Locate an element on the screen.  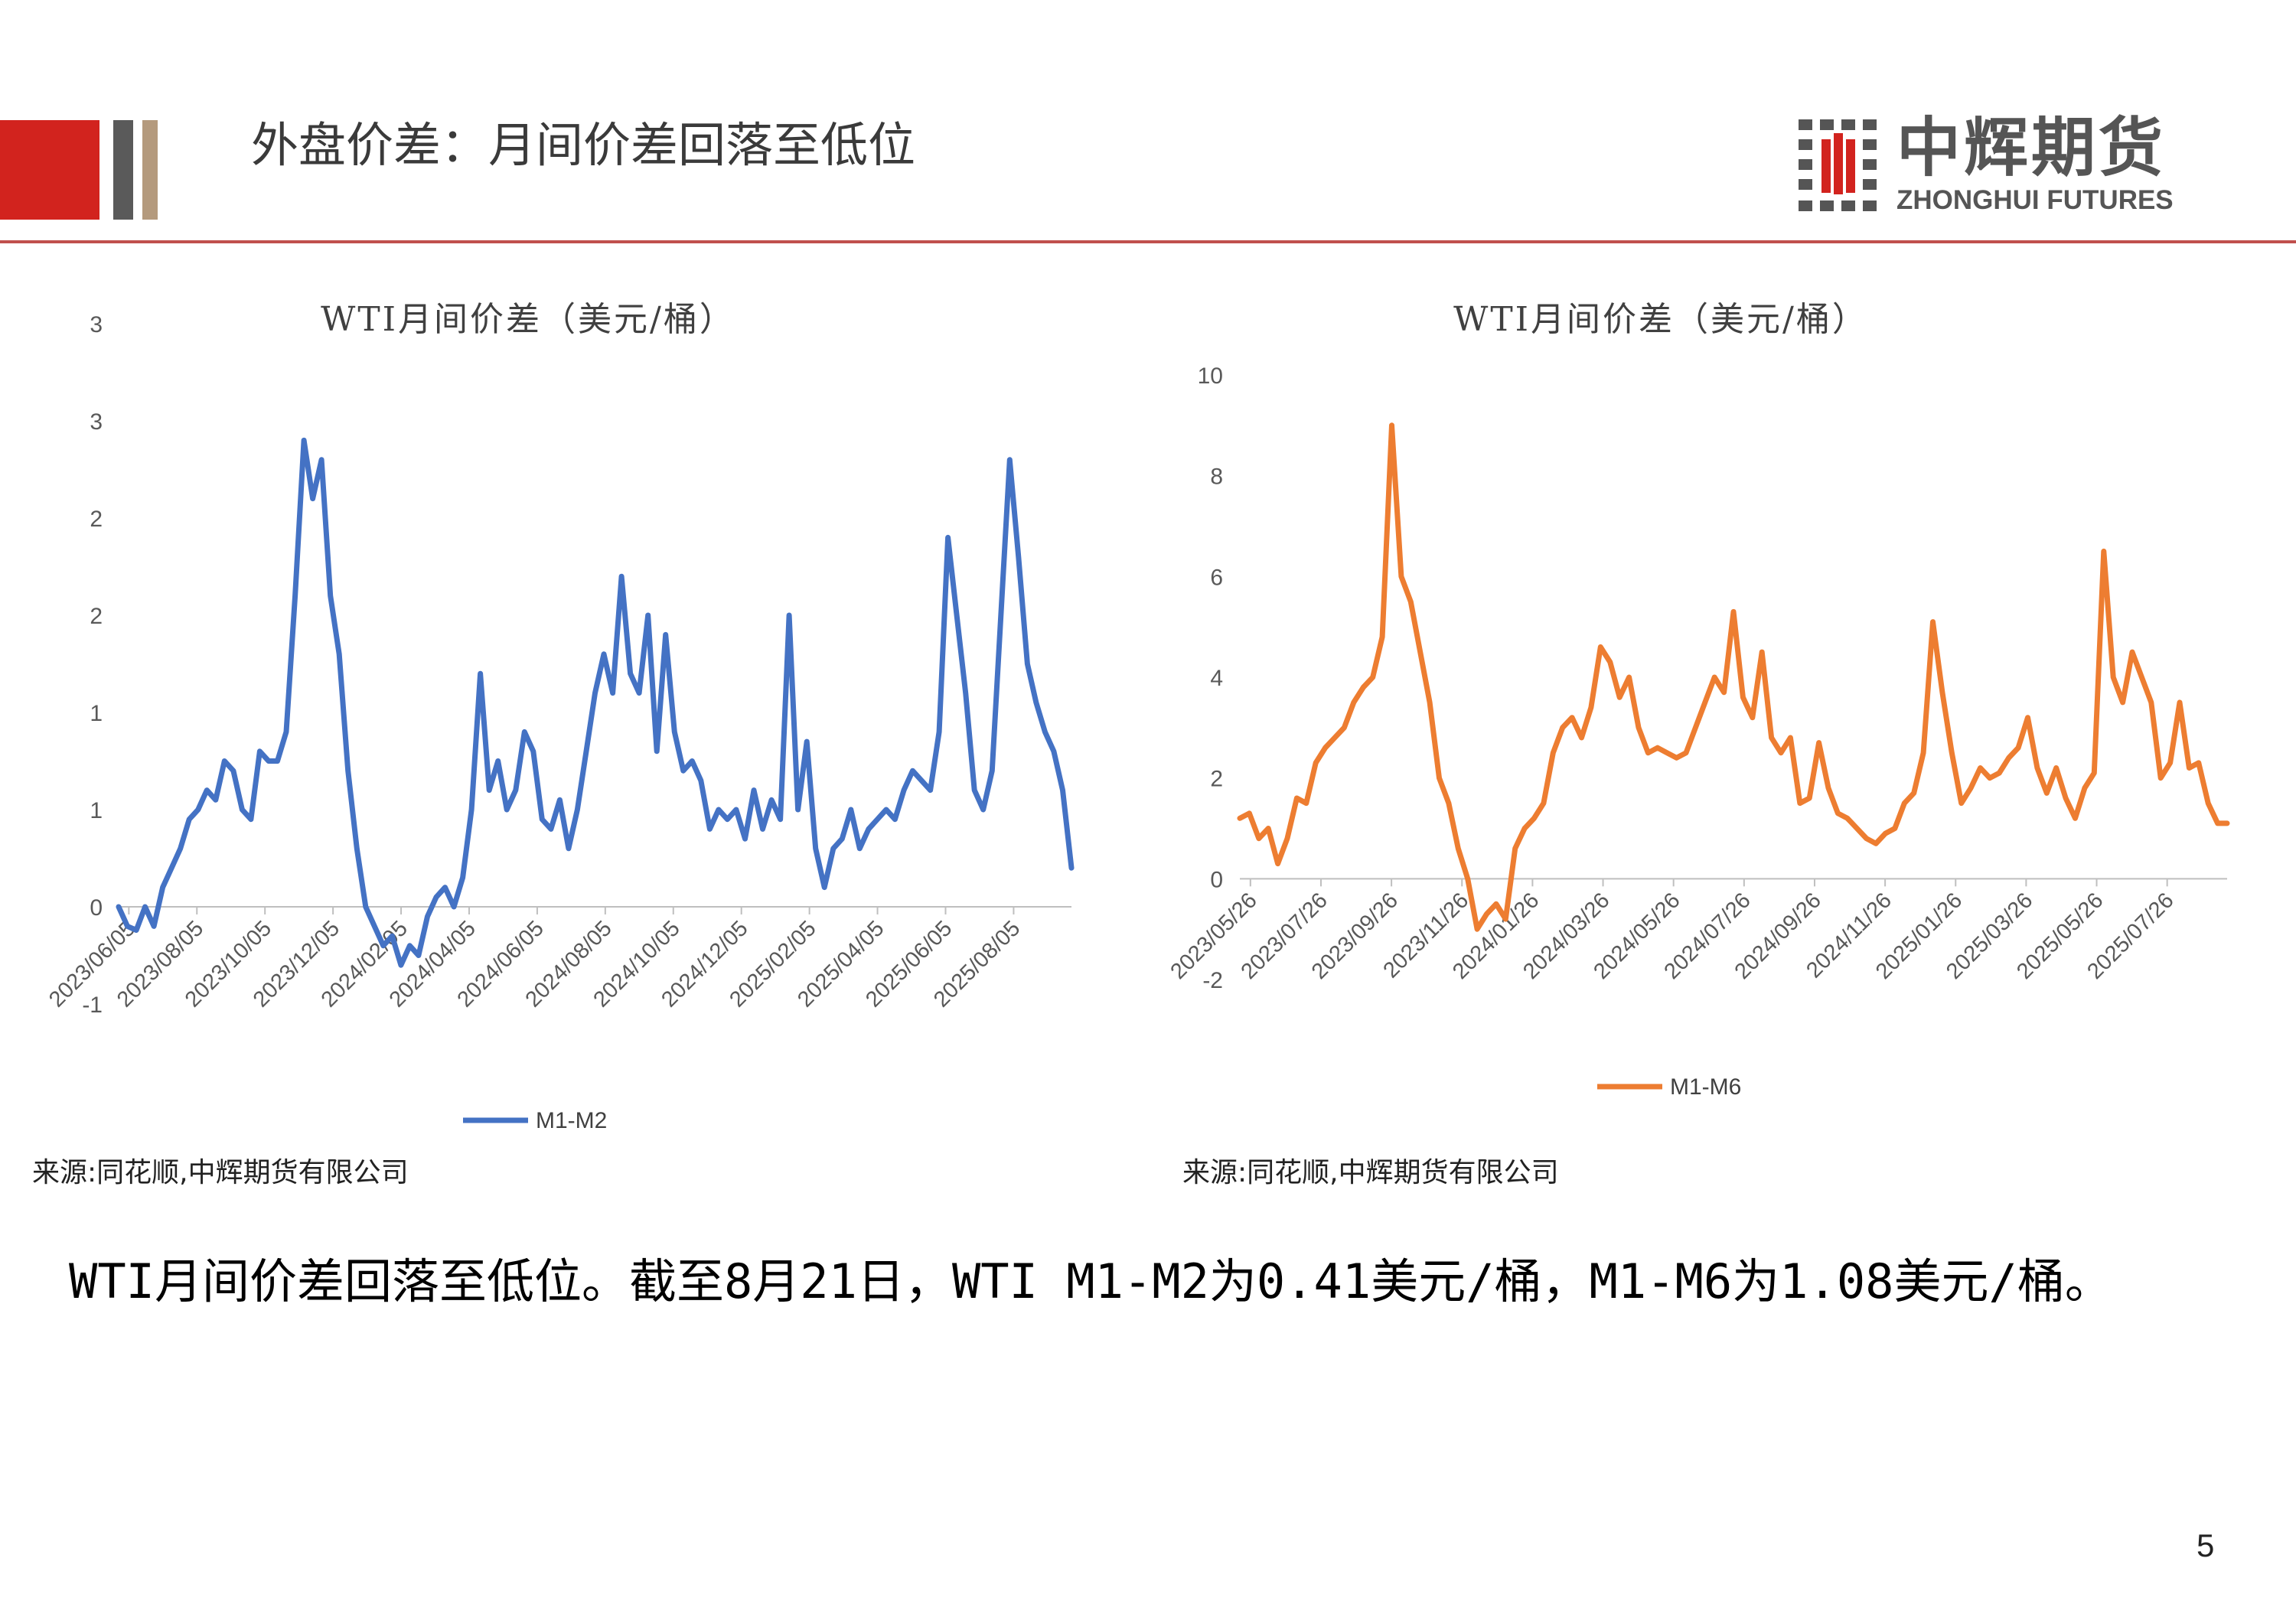
header-accent-red is located at coordinates (49, 170).